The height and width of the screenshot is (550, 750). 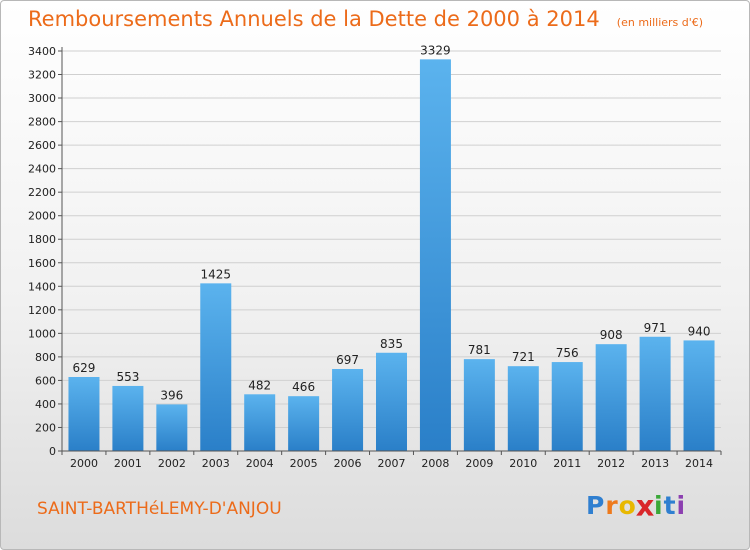 What do you see at coordinates (611, 463) in the screenshot?
I see `x-tick-label: 2012` at bounding box center [611, 463].